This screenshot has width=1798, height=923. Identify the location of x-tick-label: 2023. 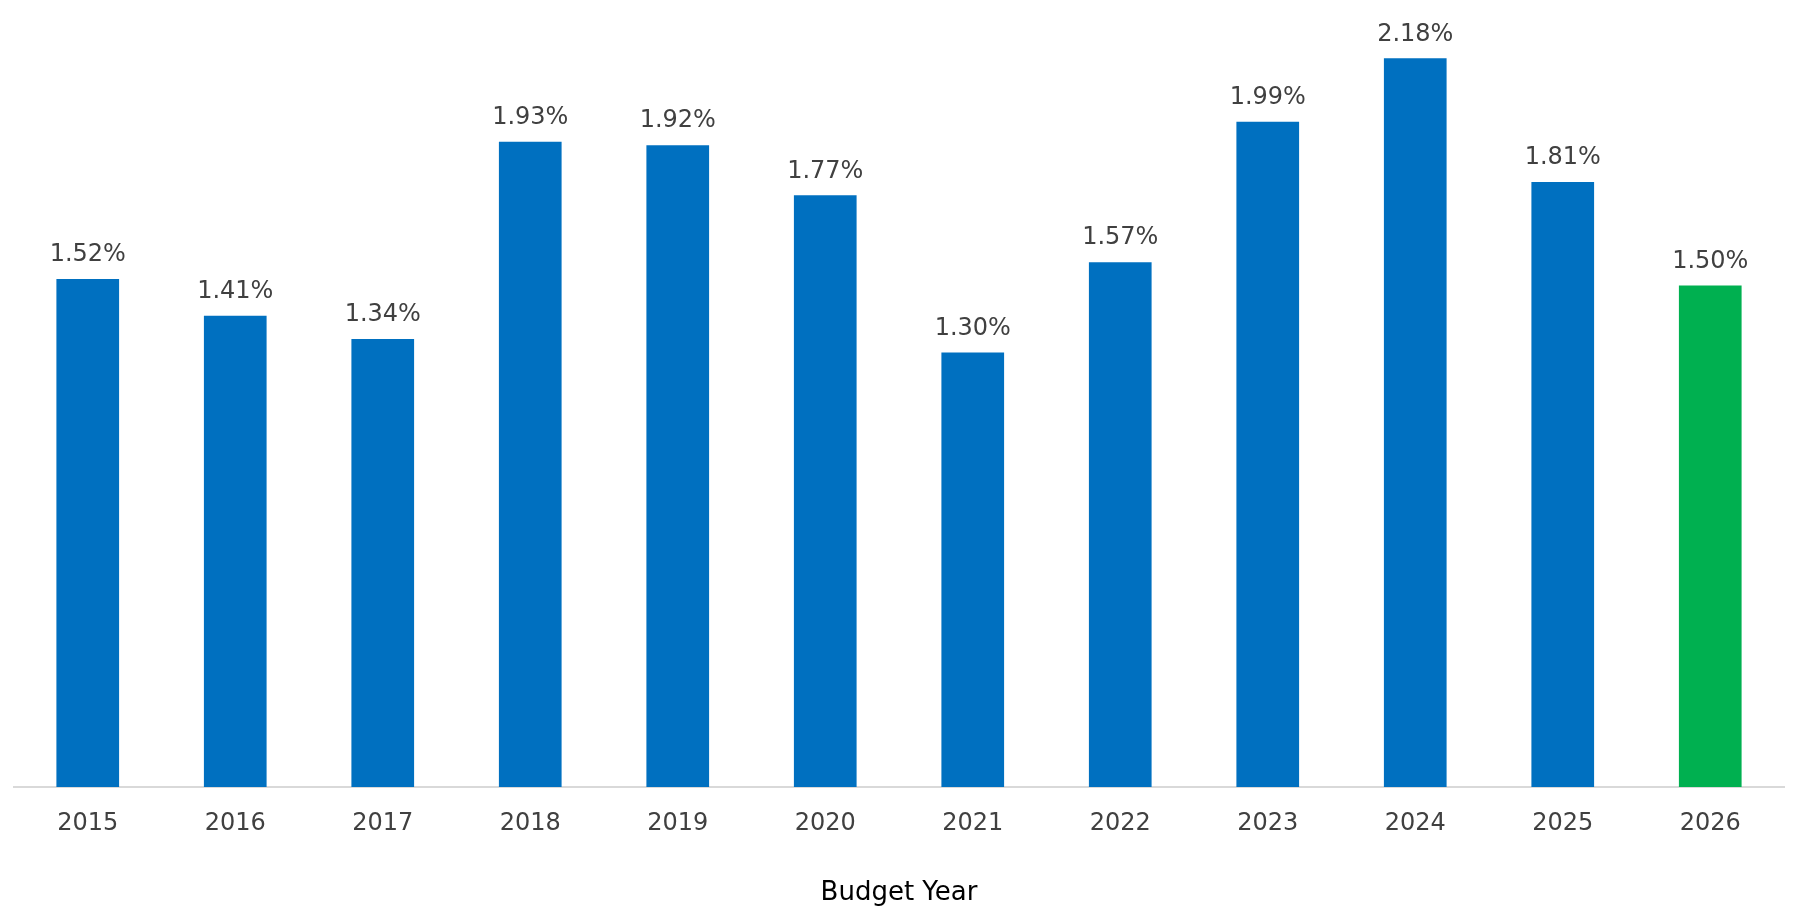
(1268, 821).